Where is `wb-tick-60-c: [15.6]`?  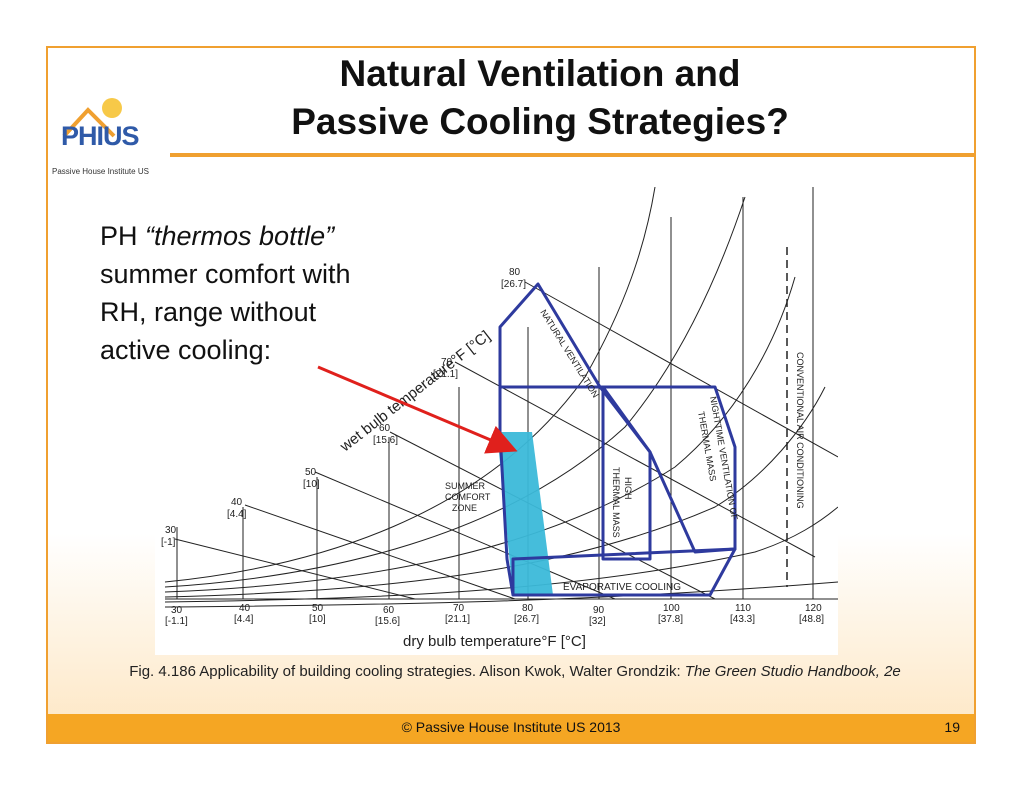 wb-tick-60-c: [15.6] is located at coordinates (385, 440).